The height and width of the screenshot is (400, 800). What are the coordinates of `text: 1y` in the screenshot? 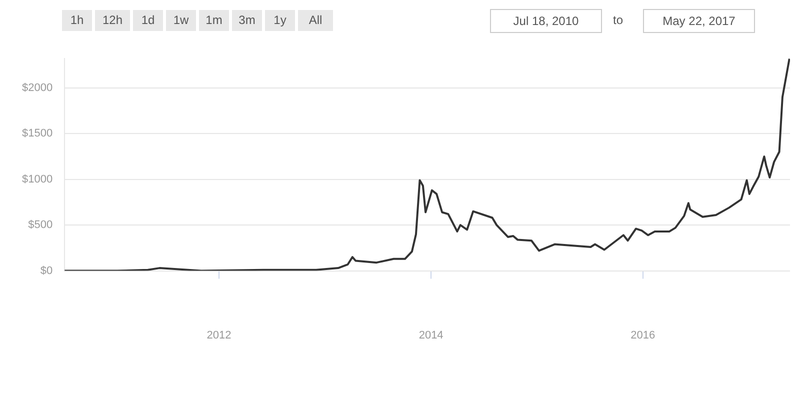 It's located at (280, 20).